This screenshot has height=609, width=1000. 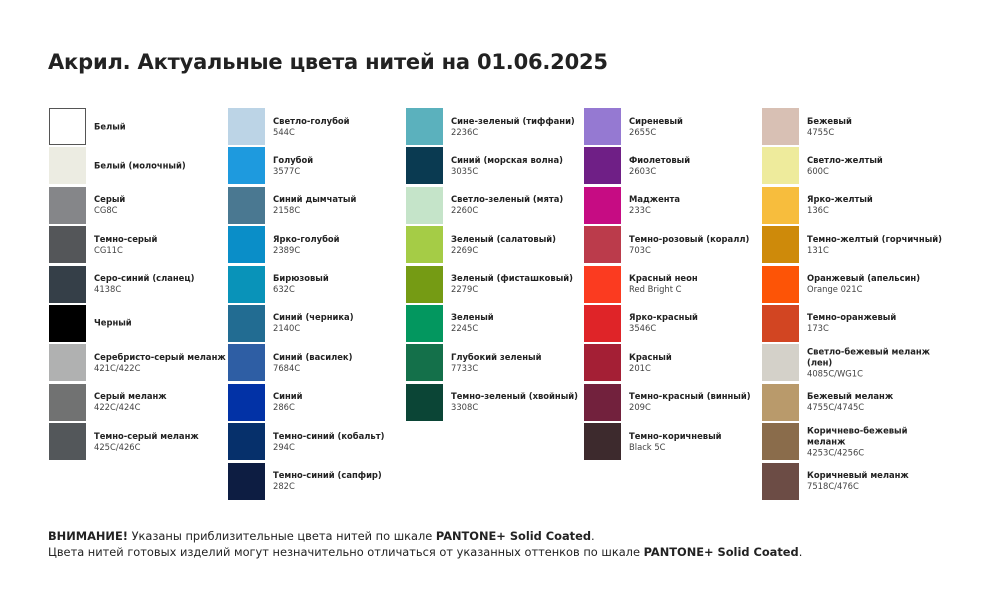 I want to click on color-item: Темно-оранжевый 173C, so click(x=852, y=323).